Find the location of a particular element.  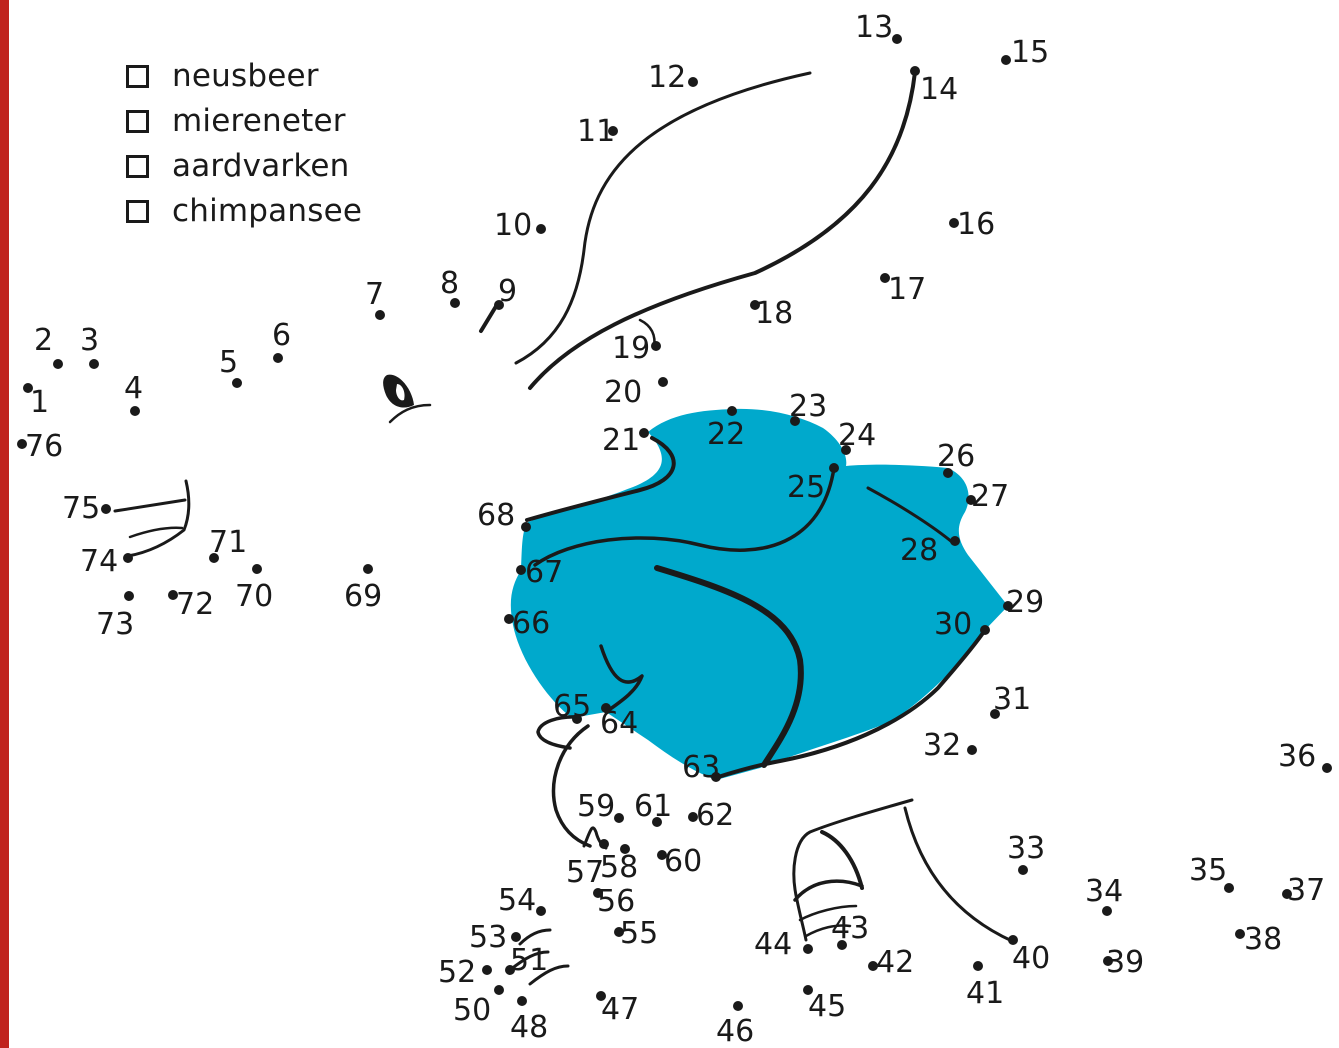

checkbox-chimpansee is located at coordinates (137, 211).